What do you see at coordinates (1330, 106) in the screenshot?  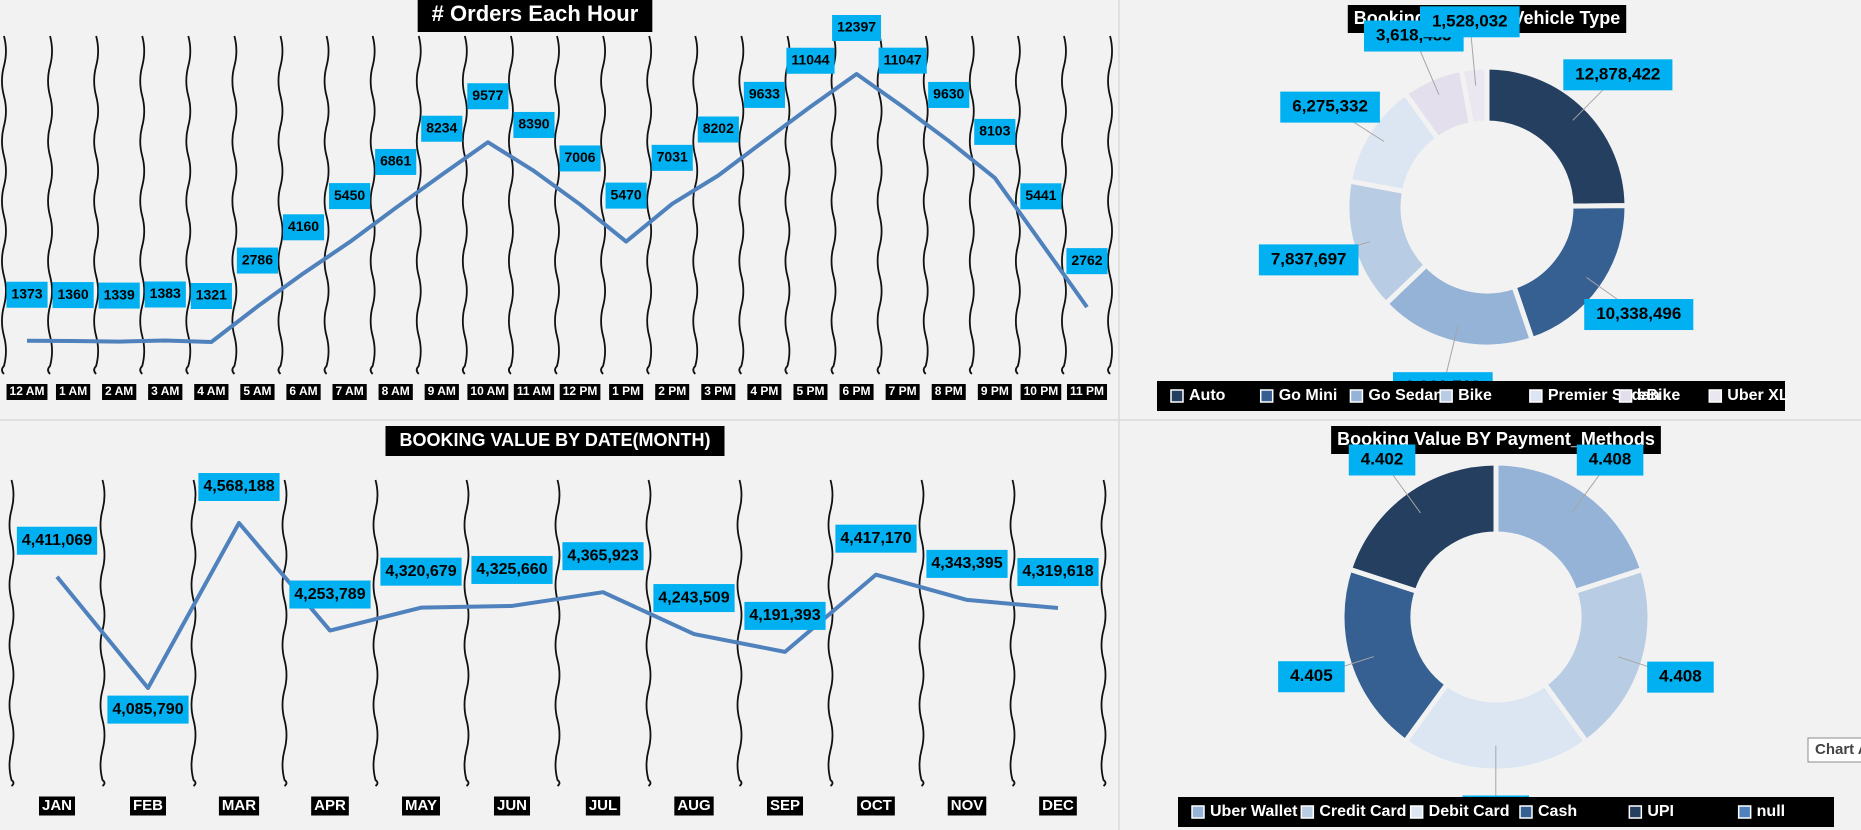 I see `data-label: 6,275,332` at bounding box center [1330, 106].